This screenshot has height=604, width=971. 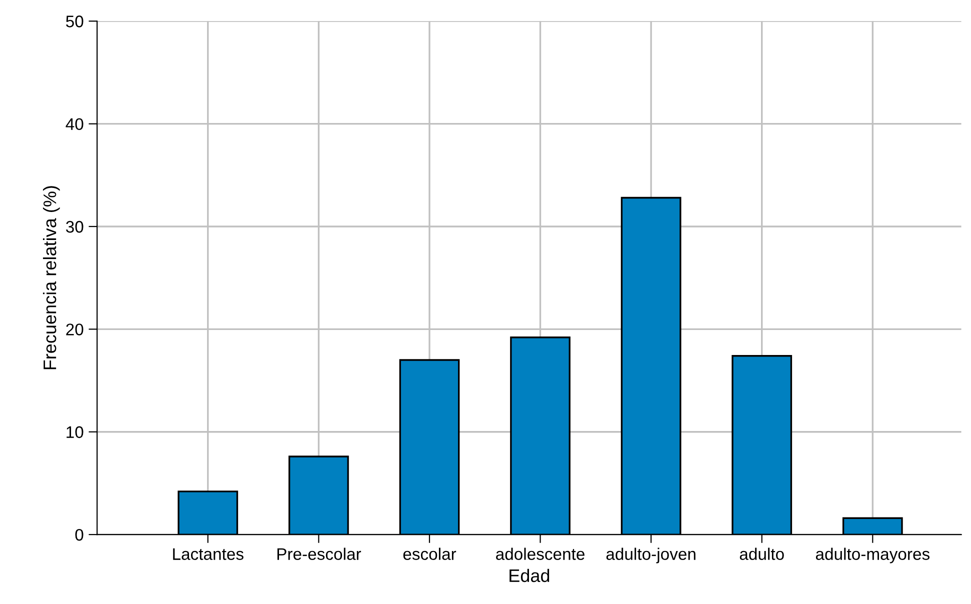 I want to click on y-tick-label: 0, so click(x=79, y=534).